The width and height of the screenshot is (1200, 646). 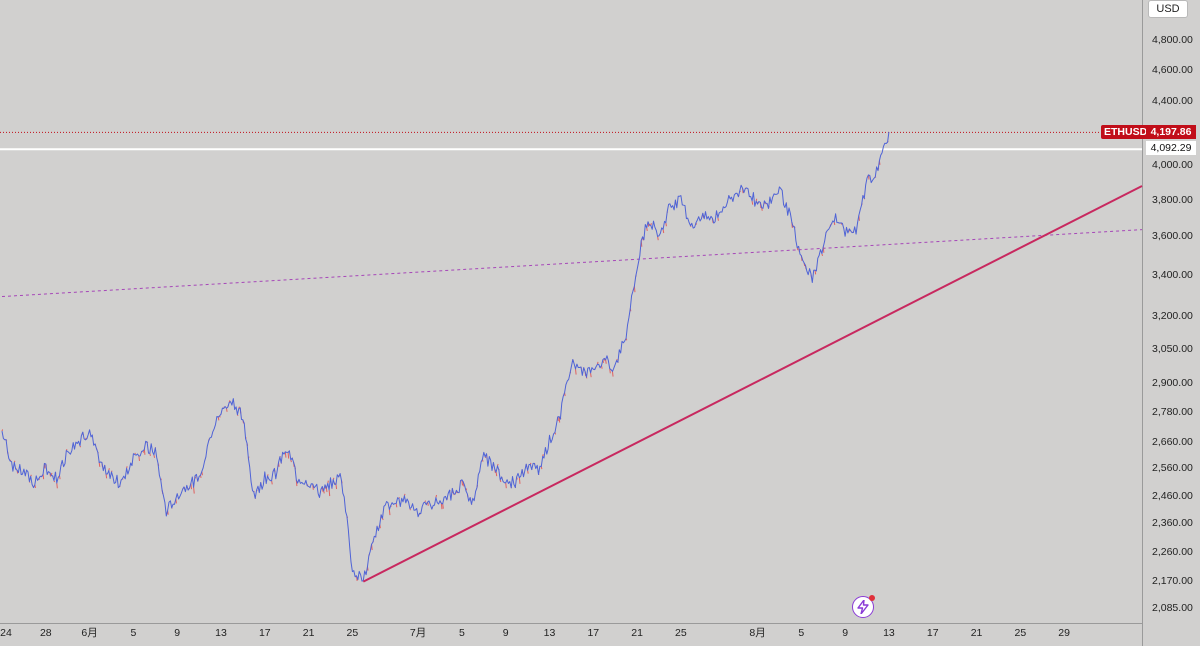 I want to click on last-price-tag: 4,197.86, so click(x=1171, y=132).